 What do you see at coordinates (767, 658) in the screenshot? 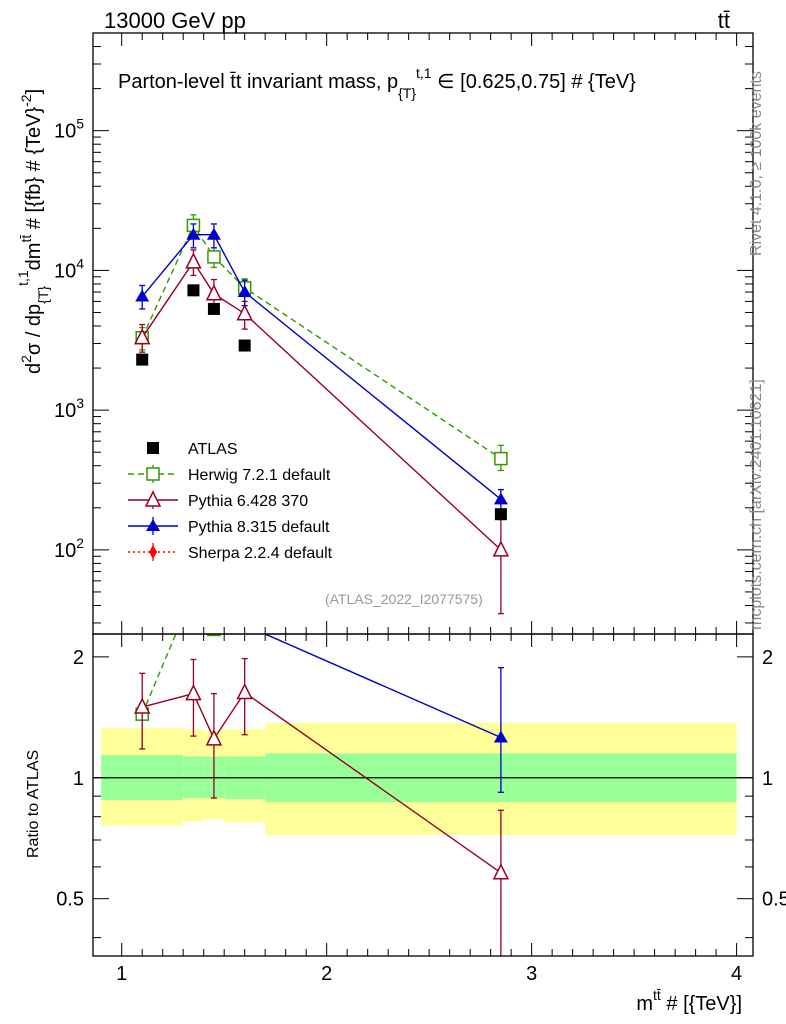
I see `ratio-tick-label-right: 2` at bounding box center [767, 658].